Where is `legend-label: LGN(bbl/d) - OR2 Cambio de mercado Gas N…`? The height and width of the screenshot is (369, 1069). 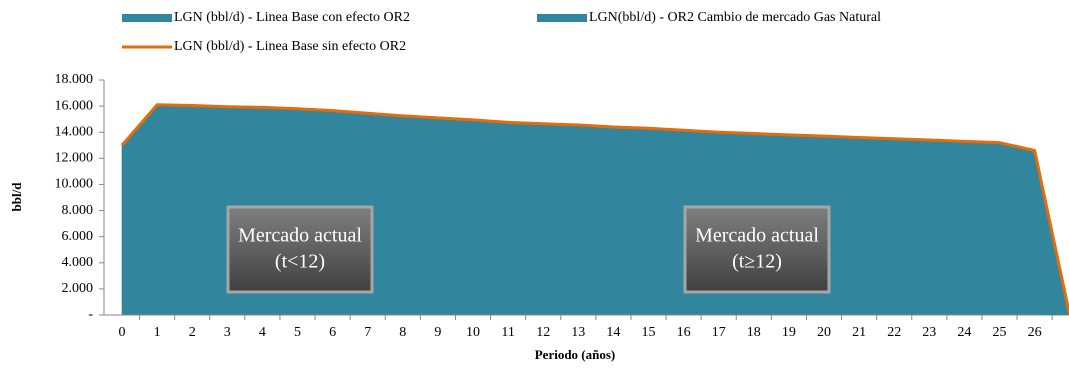
legend-label: LGN(bbl/d) - OR2 Cambio de mercado Gas N… is located at coordinates (735, 17).